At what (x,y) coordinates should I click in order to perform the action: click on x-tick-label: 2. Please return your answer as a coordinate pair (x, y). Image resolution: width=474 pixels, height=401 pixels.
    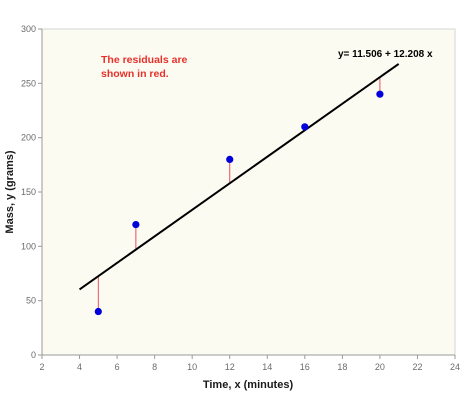
    Looking at the image, I should click on (41, 367).